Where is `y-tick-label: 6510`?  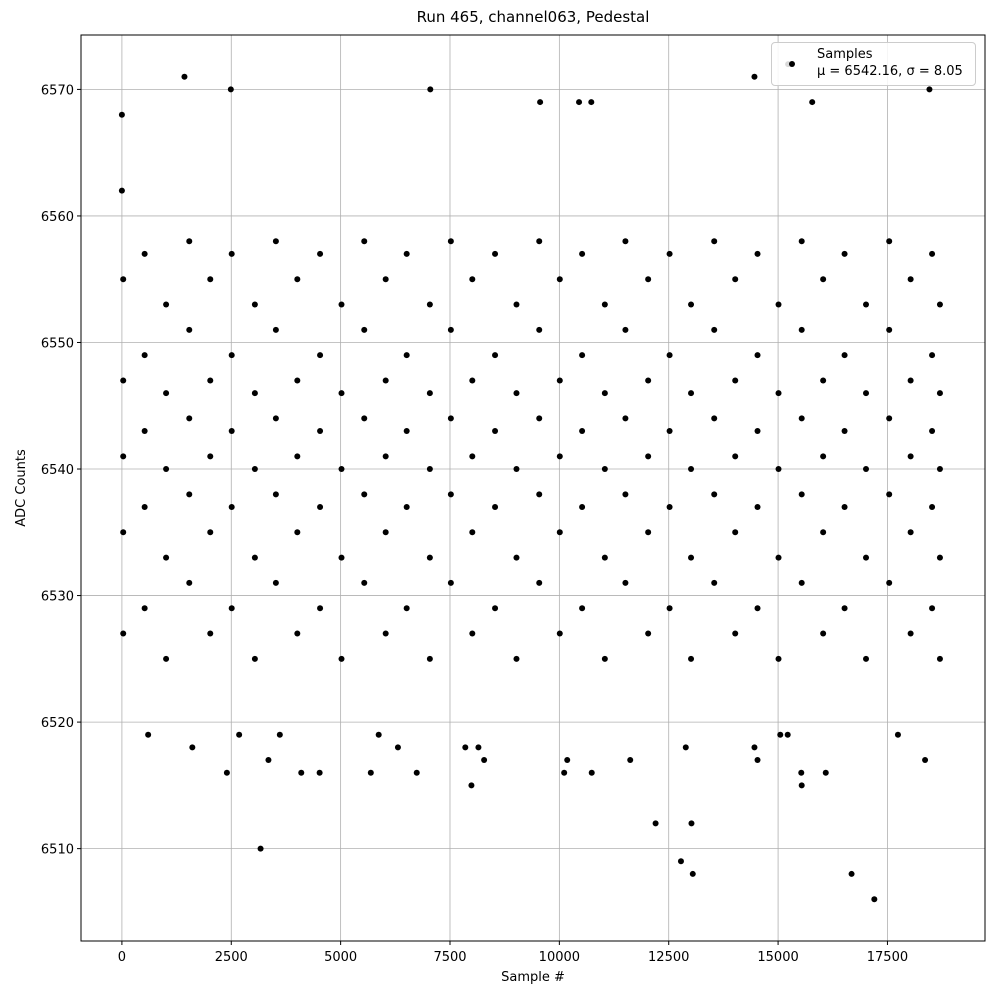
y-tick-label: 6510 is located at coordinates (57, 850).